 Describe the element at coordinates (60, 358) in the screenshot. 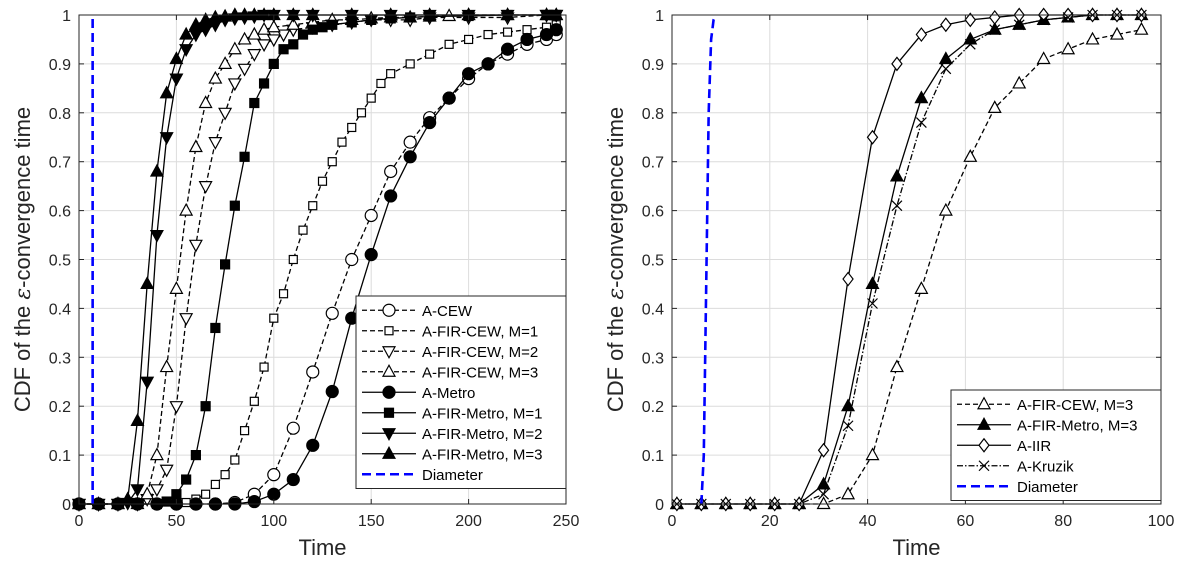

I see `y-tick-label: 0.3` at that location.